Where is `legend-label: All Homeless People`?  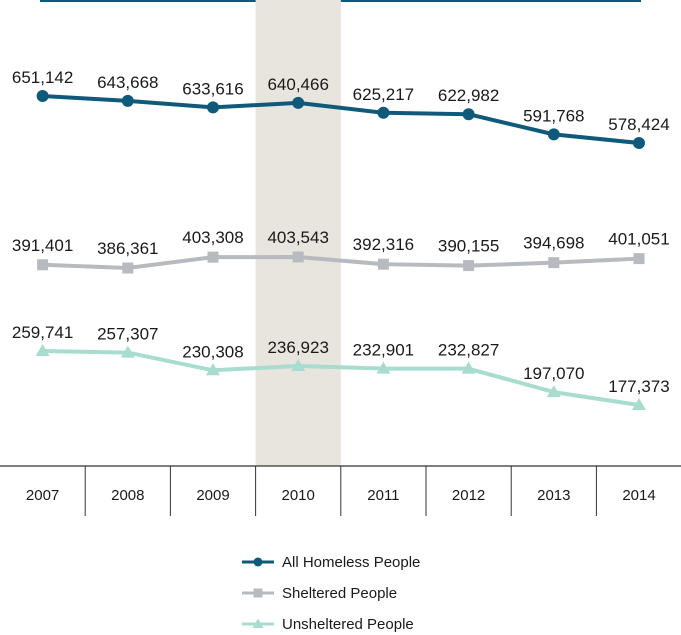 legend-label: All Homeless People is located at coordinates (351, 562).